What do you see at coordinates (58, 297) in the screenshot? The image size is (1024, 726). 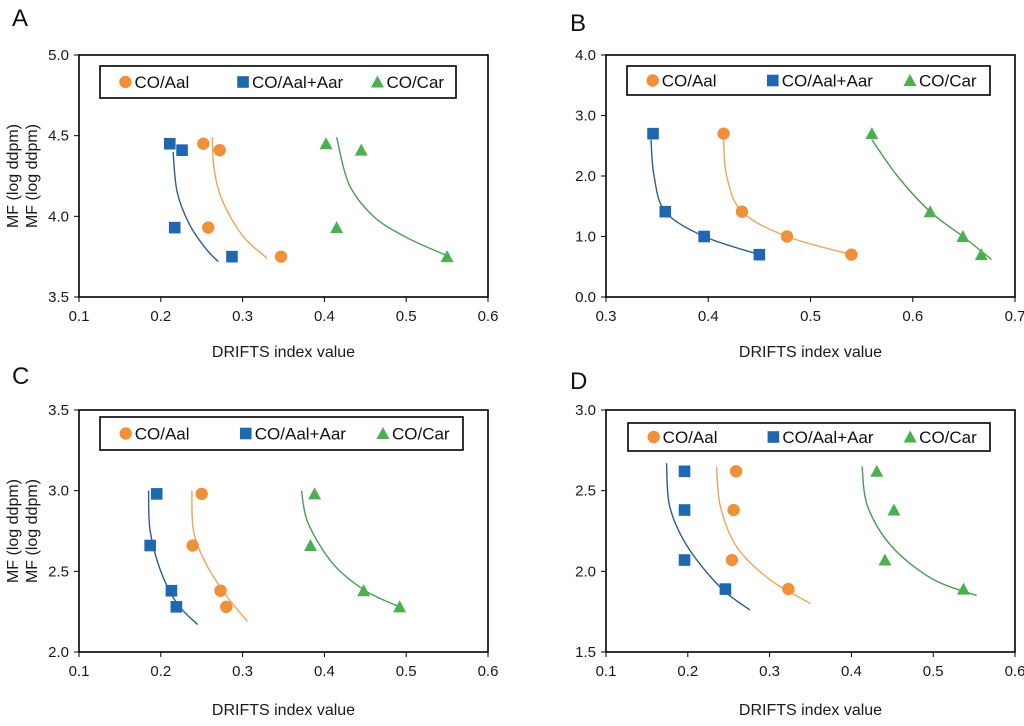 I see `y-tick-label: 3.5` at bounding box center [58, 297].